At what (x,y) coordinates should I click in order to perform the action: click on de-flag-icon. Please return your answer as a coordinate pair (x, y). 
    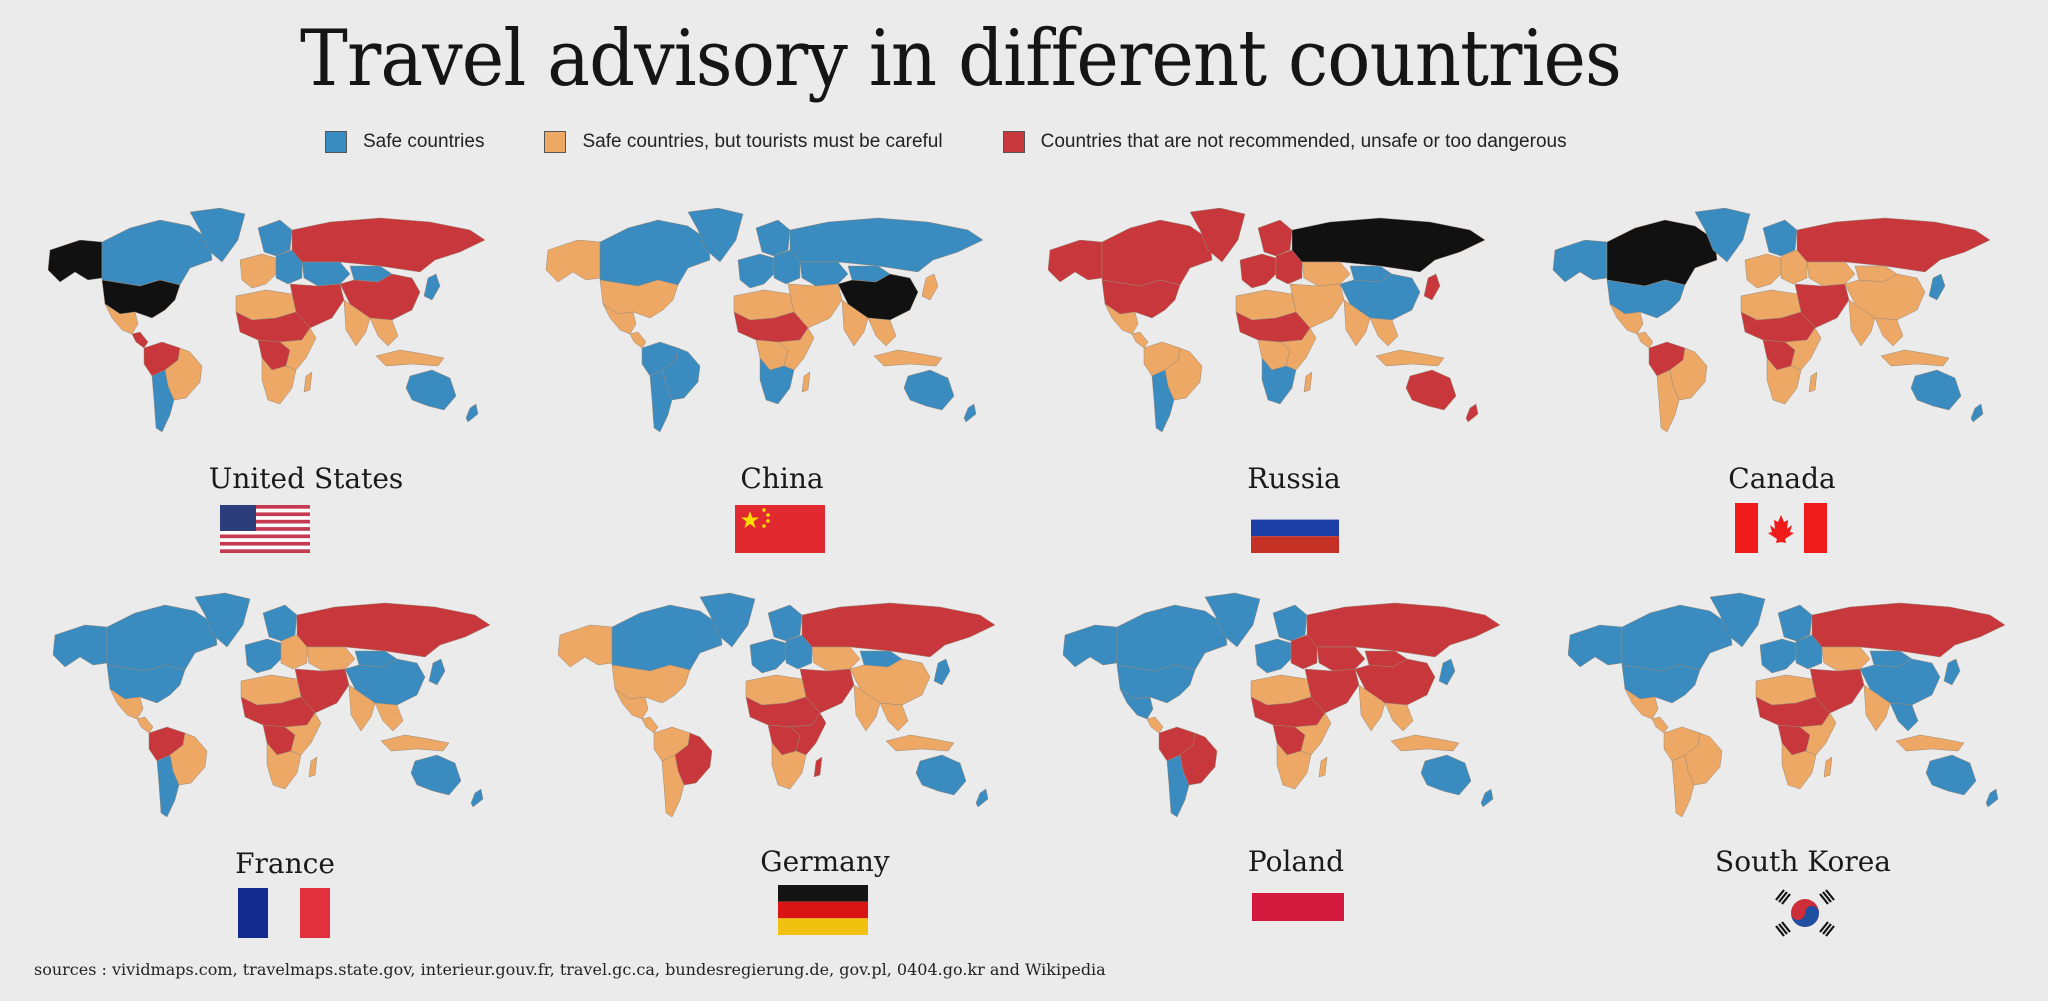
    Looking at the image, I should click on (823, 910).